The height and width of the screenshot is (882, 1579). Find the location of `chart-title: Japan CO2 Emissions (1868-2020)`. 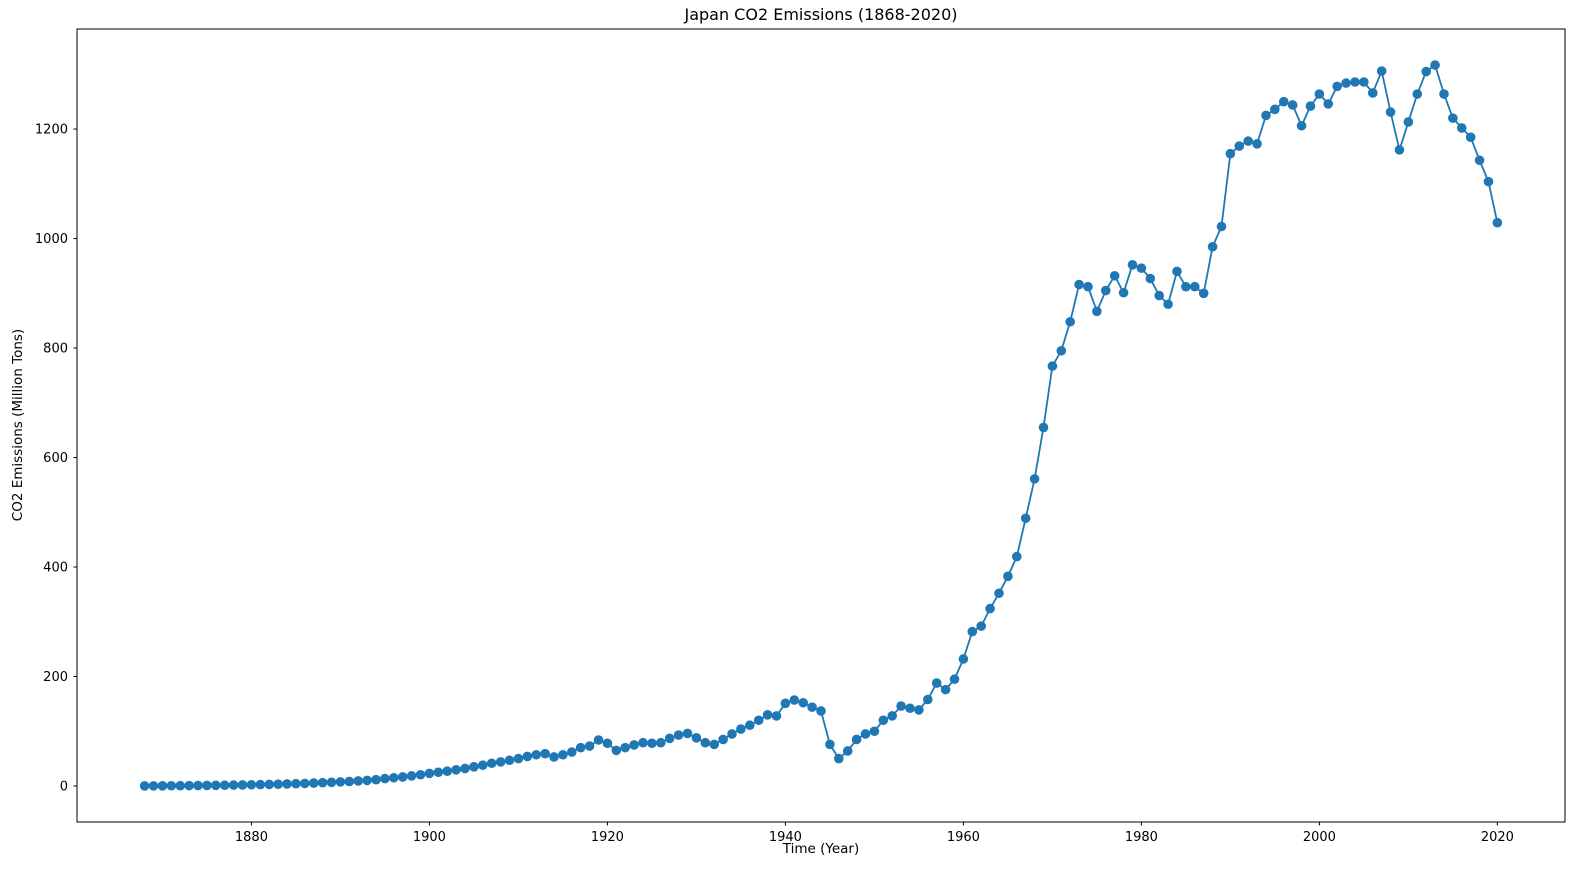

chart-title: Japan CO2 Emissions (1868-2020) is located at coordinates (821, 14).